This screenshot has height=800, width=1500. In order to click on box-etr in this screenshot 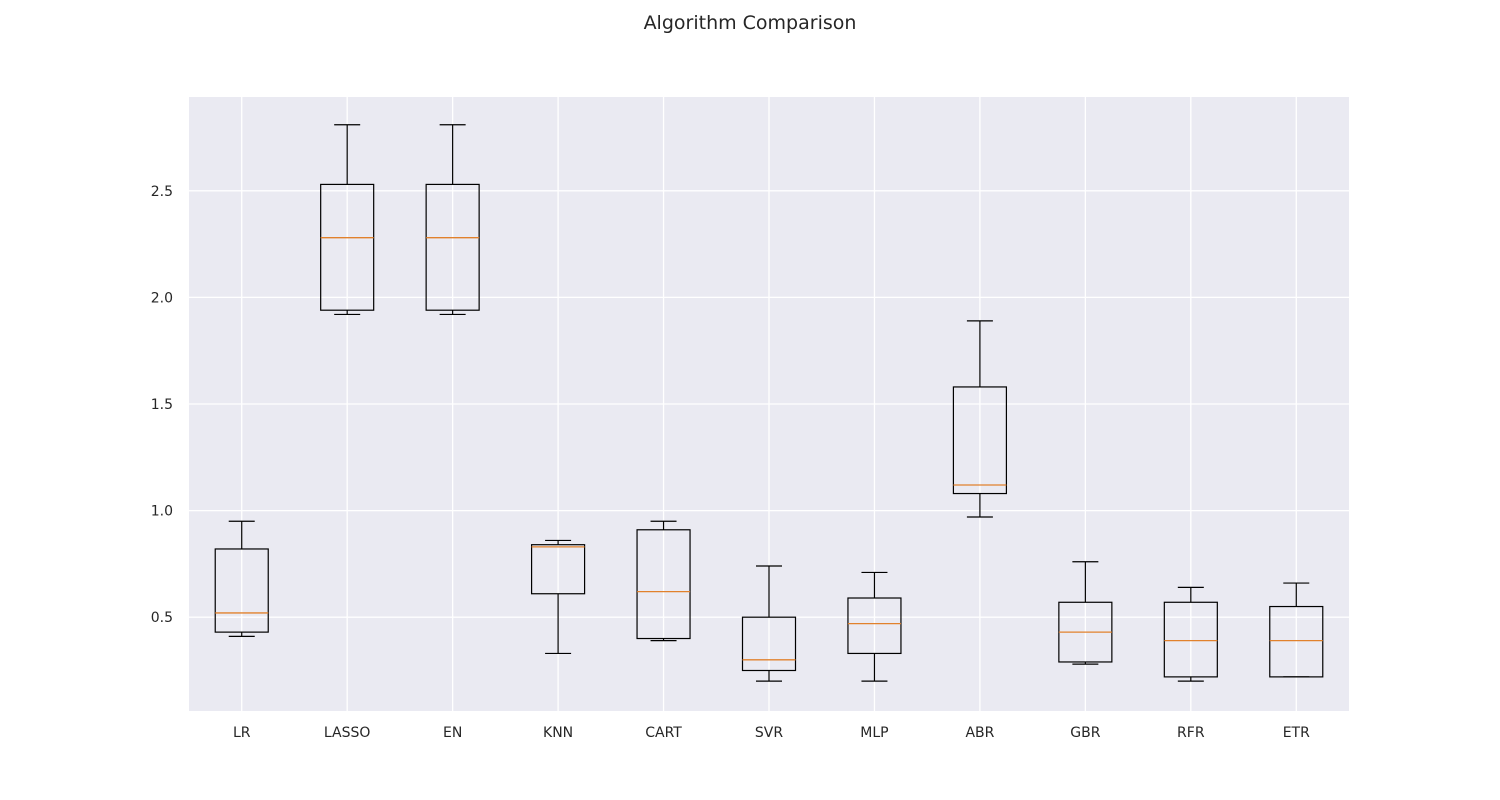, I will do `click(1296, 630)`.